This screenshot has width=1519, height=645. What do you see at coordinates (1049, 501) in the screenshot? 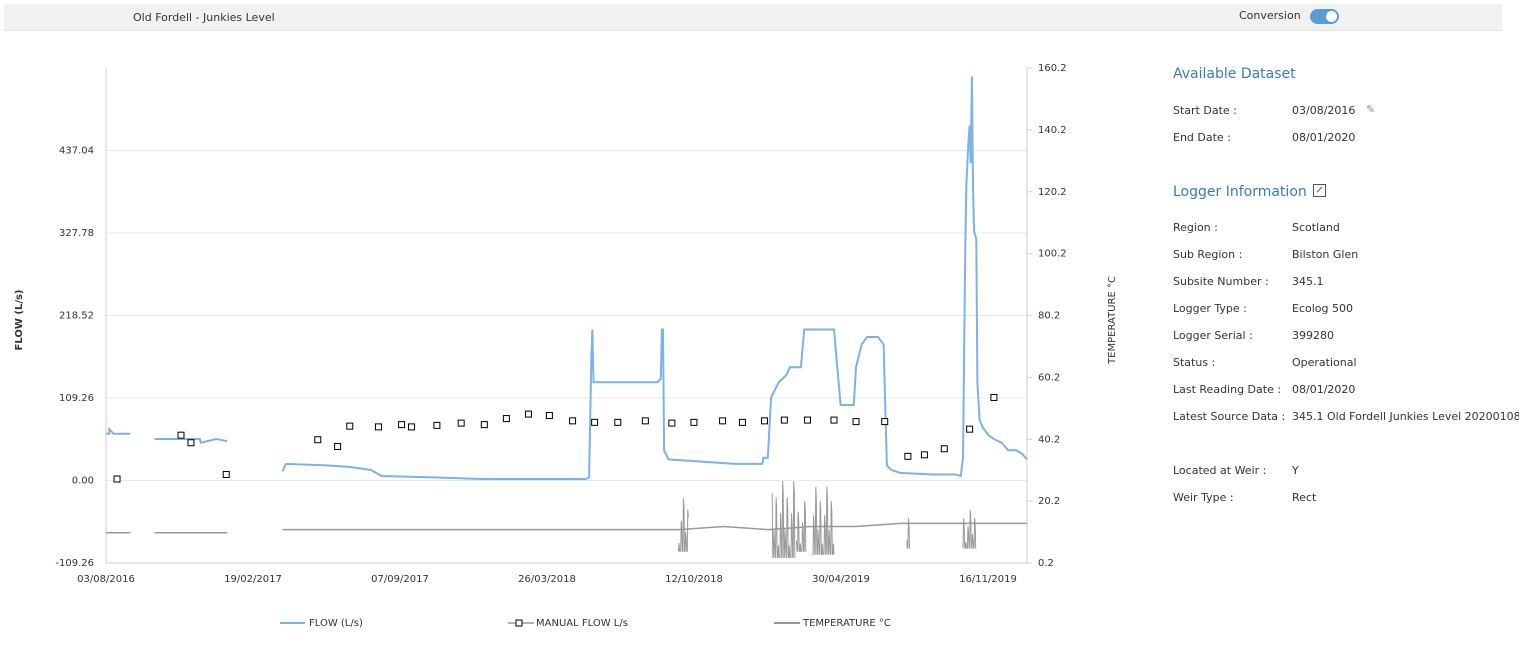
I see `right-tick-label: 20.2` at bounding box center [1049, 501].